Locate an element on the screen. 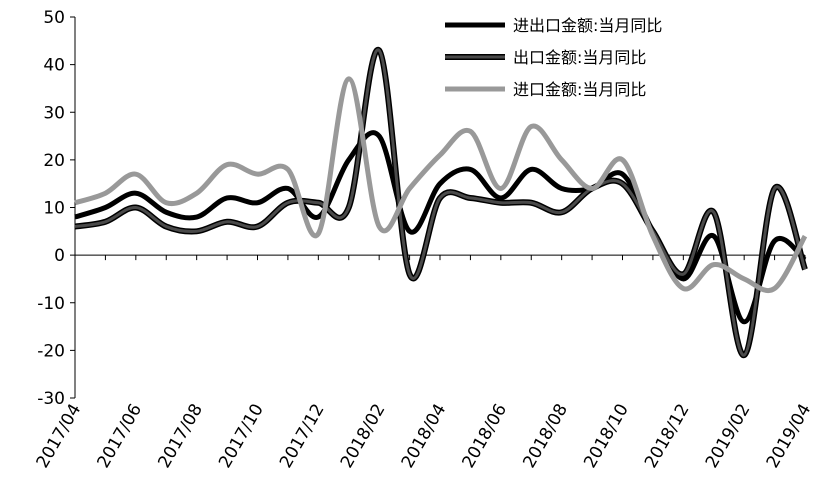 This screenshot has height=501, width=825. x-tick-label: 2018/02 is located at coordinates (363, 436).